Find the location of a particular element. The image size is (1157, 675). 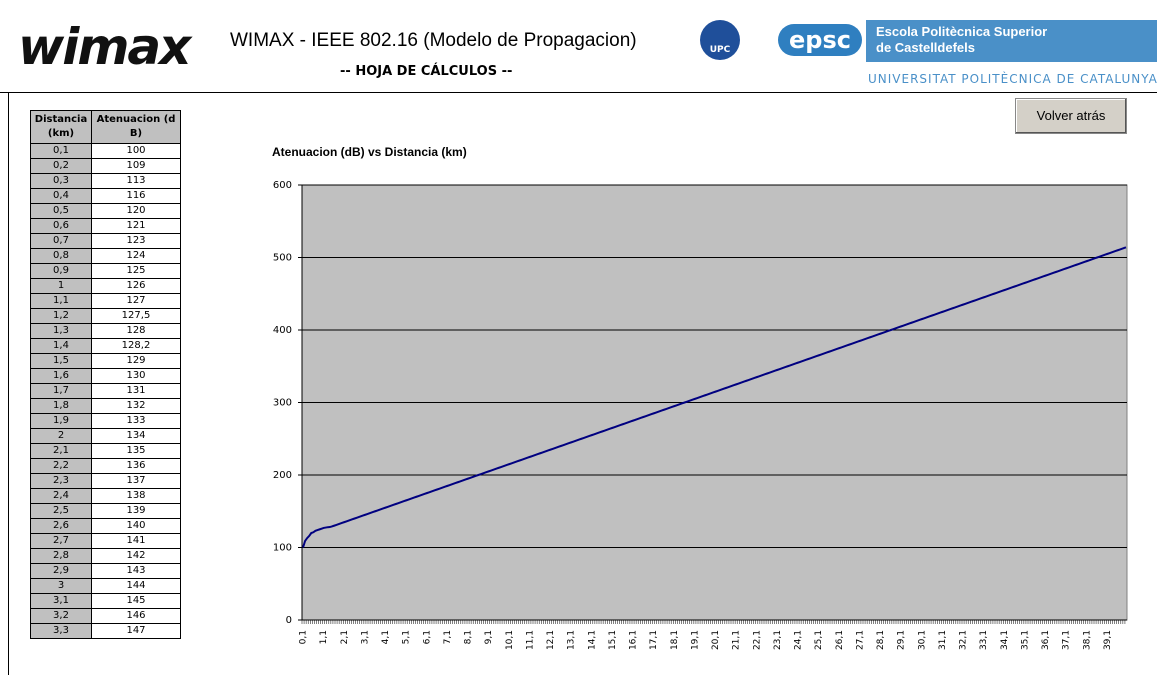

x-tick-label: 5,1 is located at coordinates (407, 637).